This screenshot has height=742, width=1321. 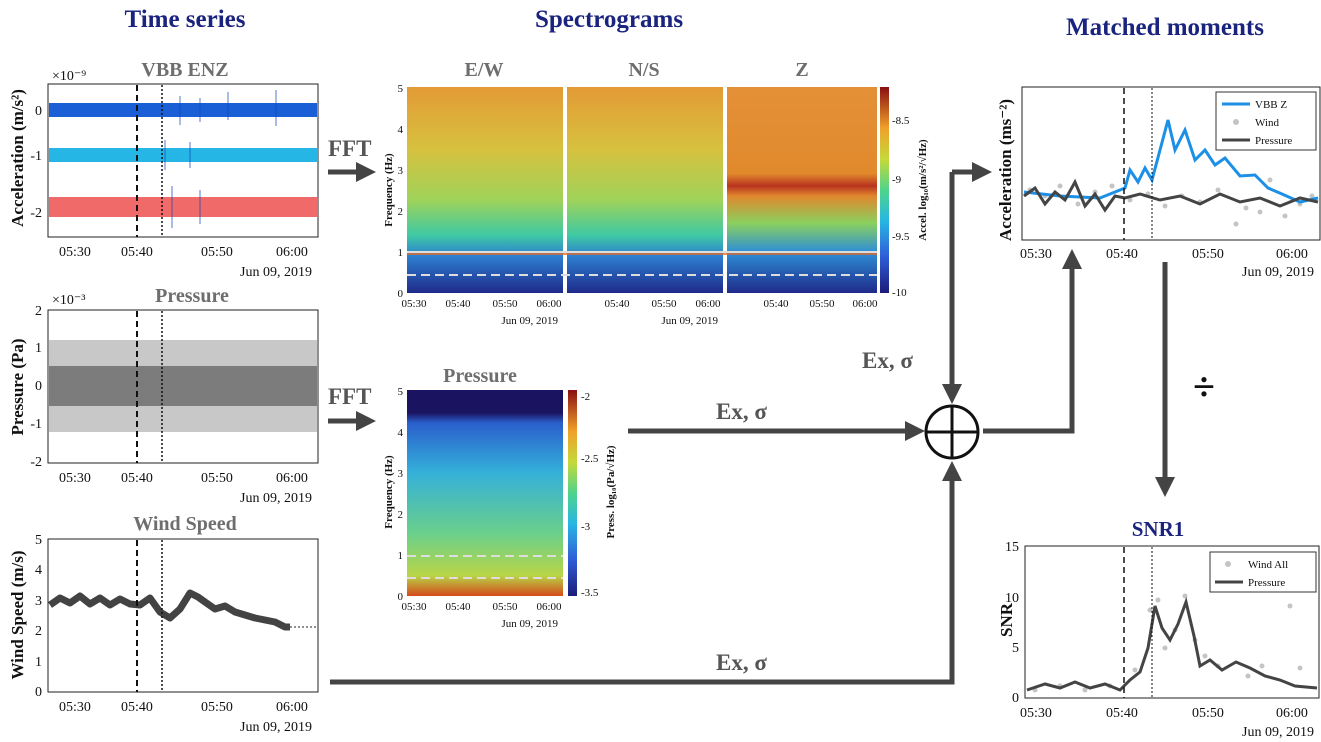 What do you see at coordinates (38, 348) in the screenshot?
I see `pressure-ts-ytick: 1` at bounding box center [38, 348].